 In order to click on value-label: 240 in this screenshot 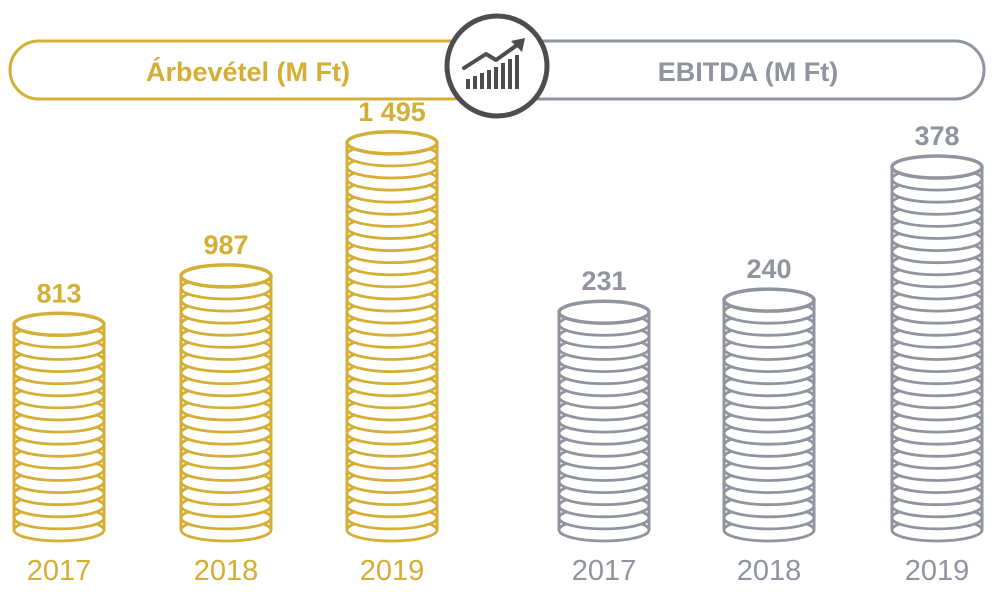, I will do `click(768, 269)`.